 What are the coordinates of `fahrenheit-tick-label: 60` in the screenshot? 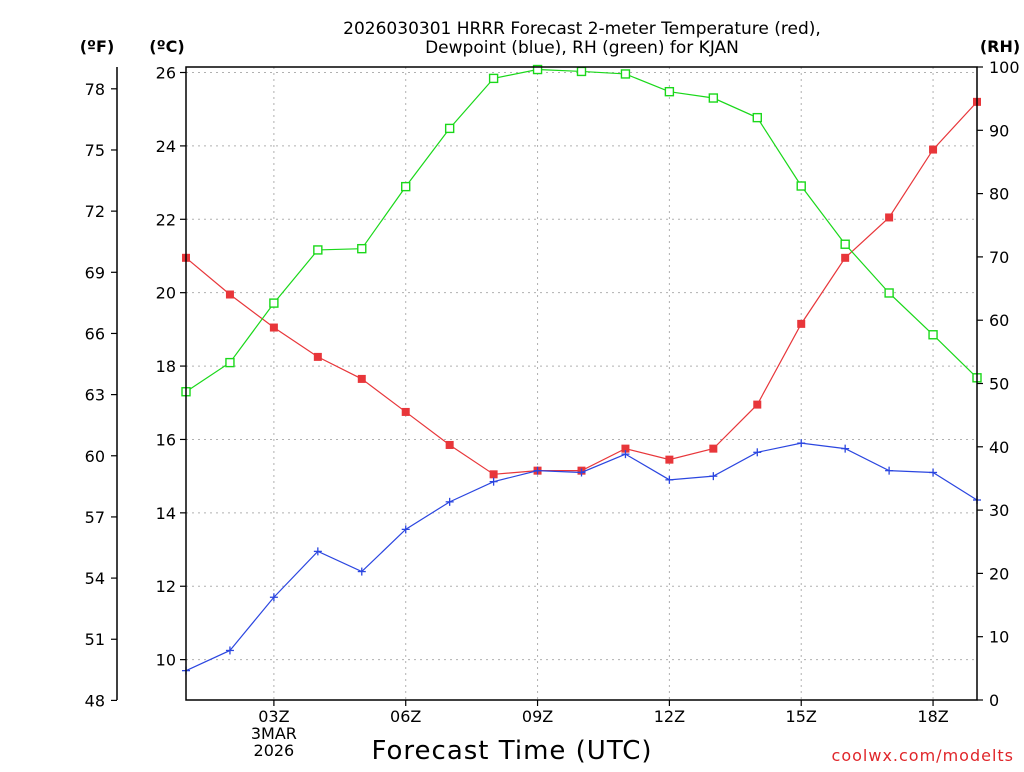 It's located at (95, 456).